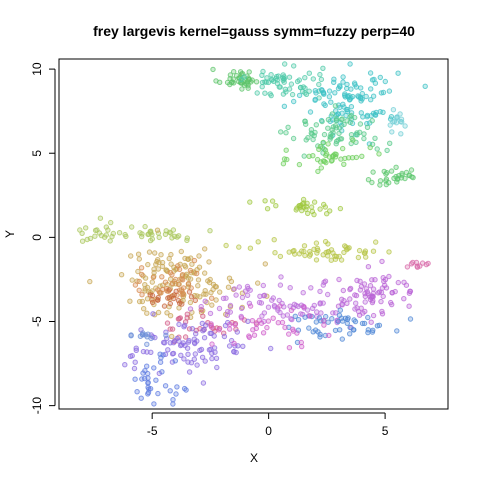 The image size is (480, 480). Describe the element at coordinates (37, 69) in the screenshot. I see `y-tick-label: 10` at that location.